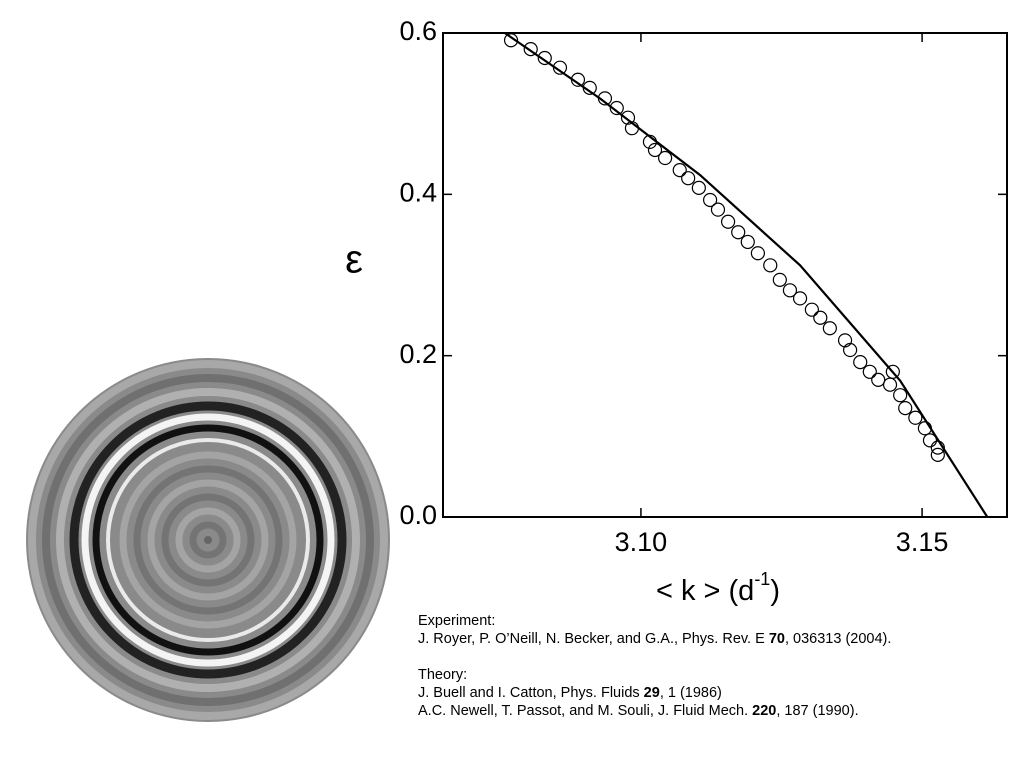 The image size is (1024, 768). I want to click on x-axis-label-part: ), so click(775, 591).